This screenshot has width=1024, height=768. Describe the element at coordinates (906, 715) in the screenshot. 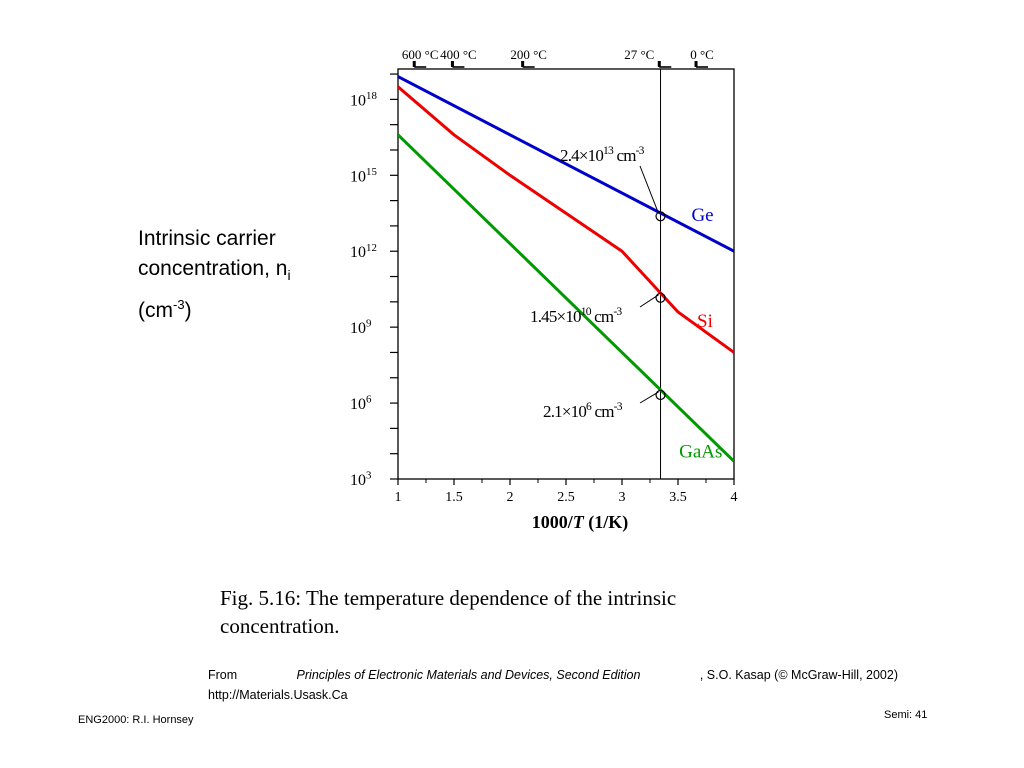

I see `footer-slide-number: Semi: 41` at that location.